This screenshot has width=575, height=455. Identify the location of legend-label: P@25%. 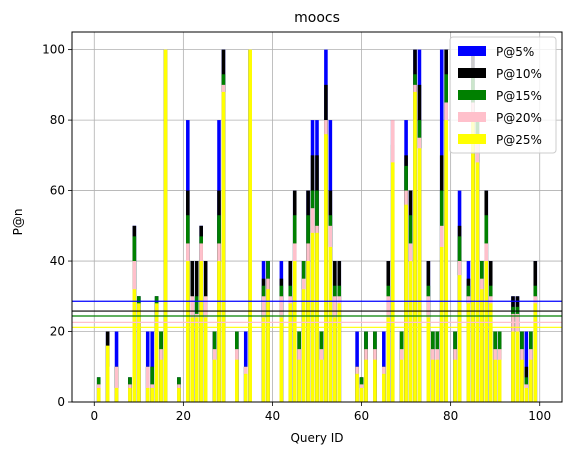
(519, 140).